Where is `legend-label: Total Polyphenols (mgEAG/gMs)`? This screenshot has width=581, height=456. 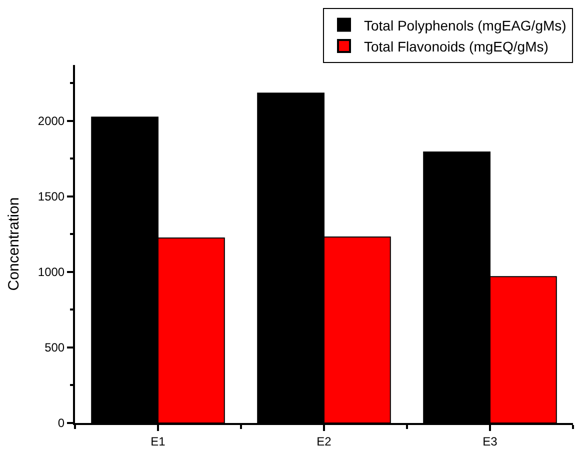 legend-label: Total Polyphenols (mgEAG/gMs) is located at coordinates (465, 25).